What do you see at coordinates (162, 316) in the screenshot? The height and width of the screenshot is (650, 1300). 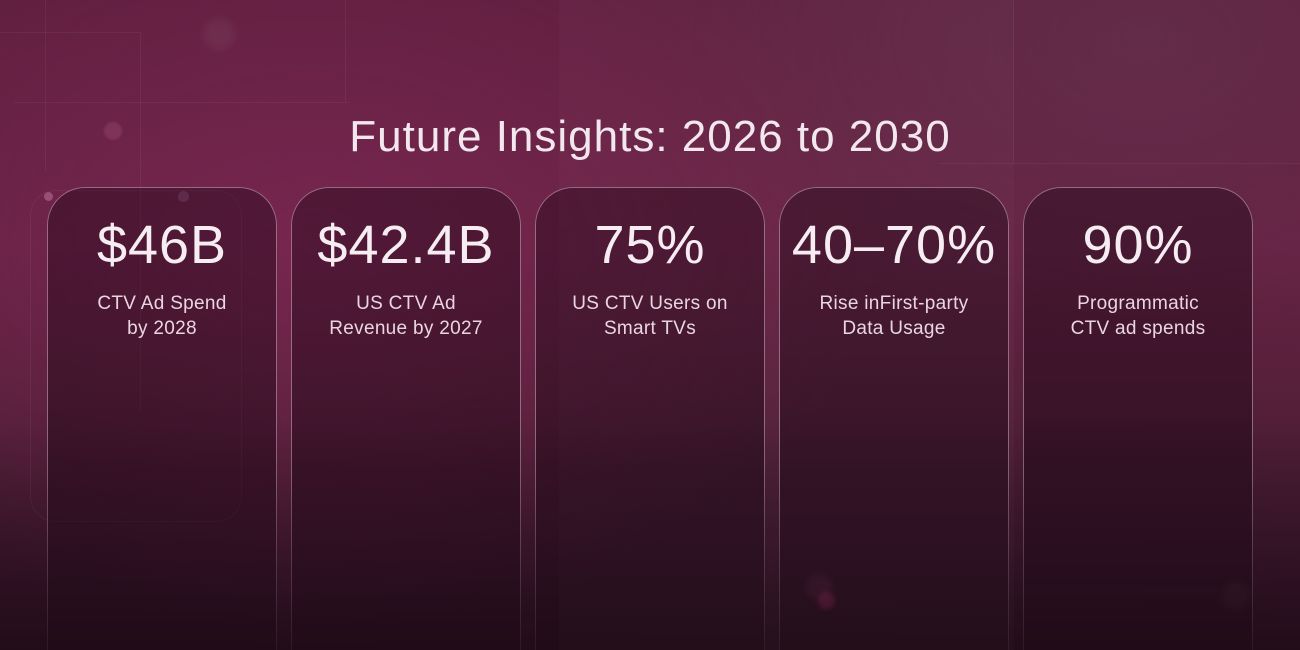 I see `stat-label: CTV Ad Spend by 2028` at bounding box center [162, 316].